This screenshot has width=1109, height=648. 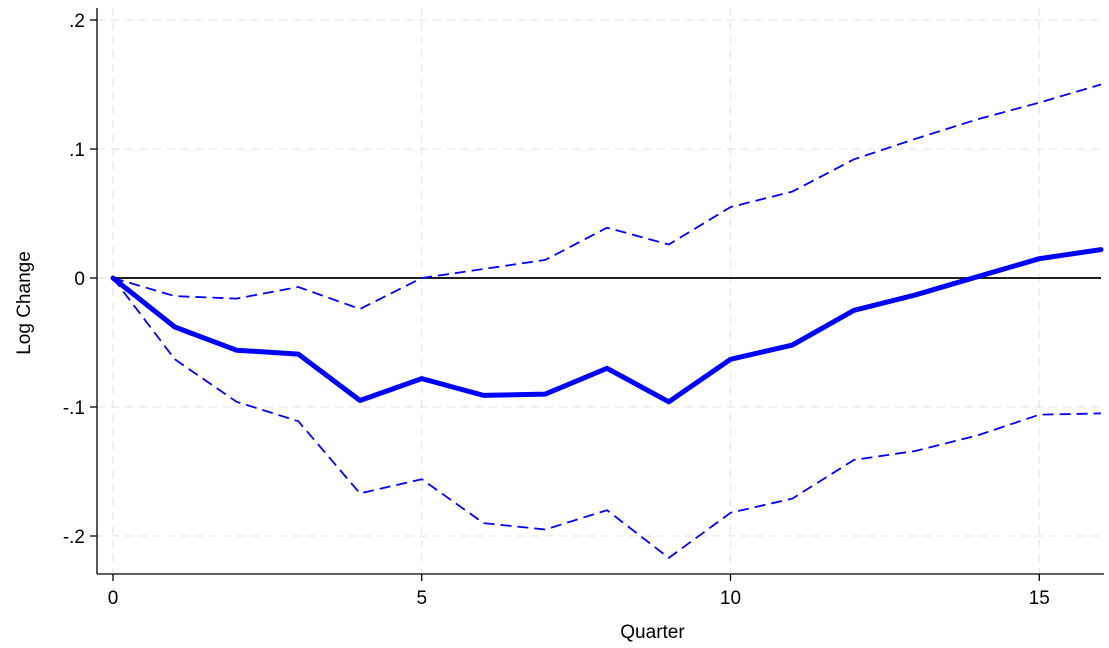 What do you see at coordinates (421, 598) in the screenshot?
I see `x-tick-label: 5` at bounding box center [421, 598].